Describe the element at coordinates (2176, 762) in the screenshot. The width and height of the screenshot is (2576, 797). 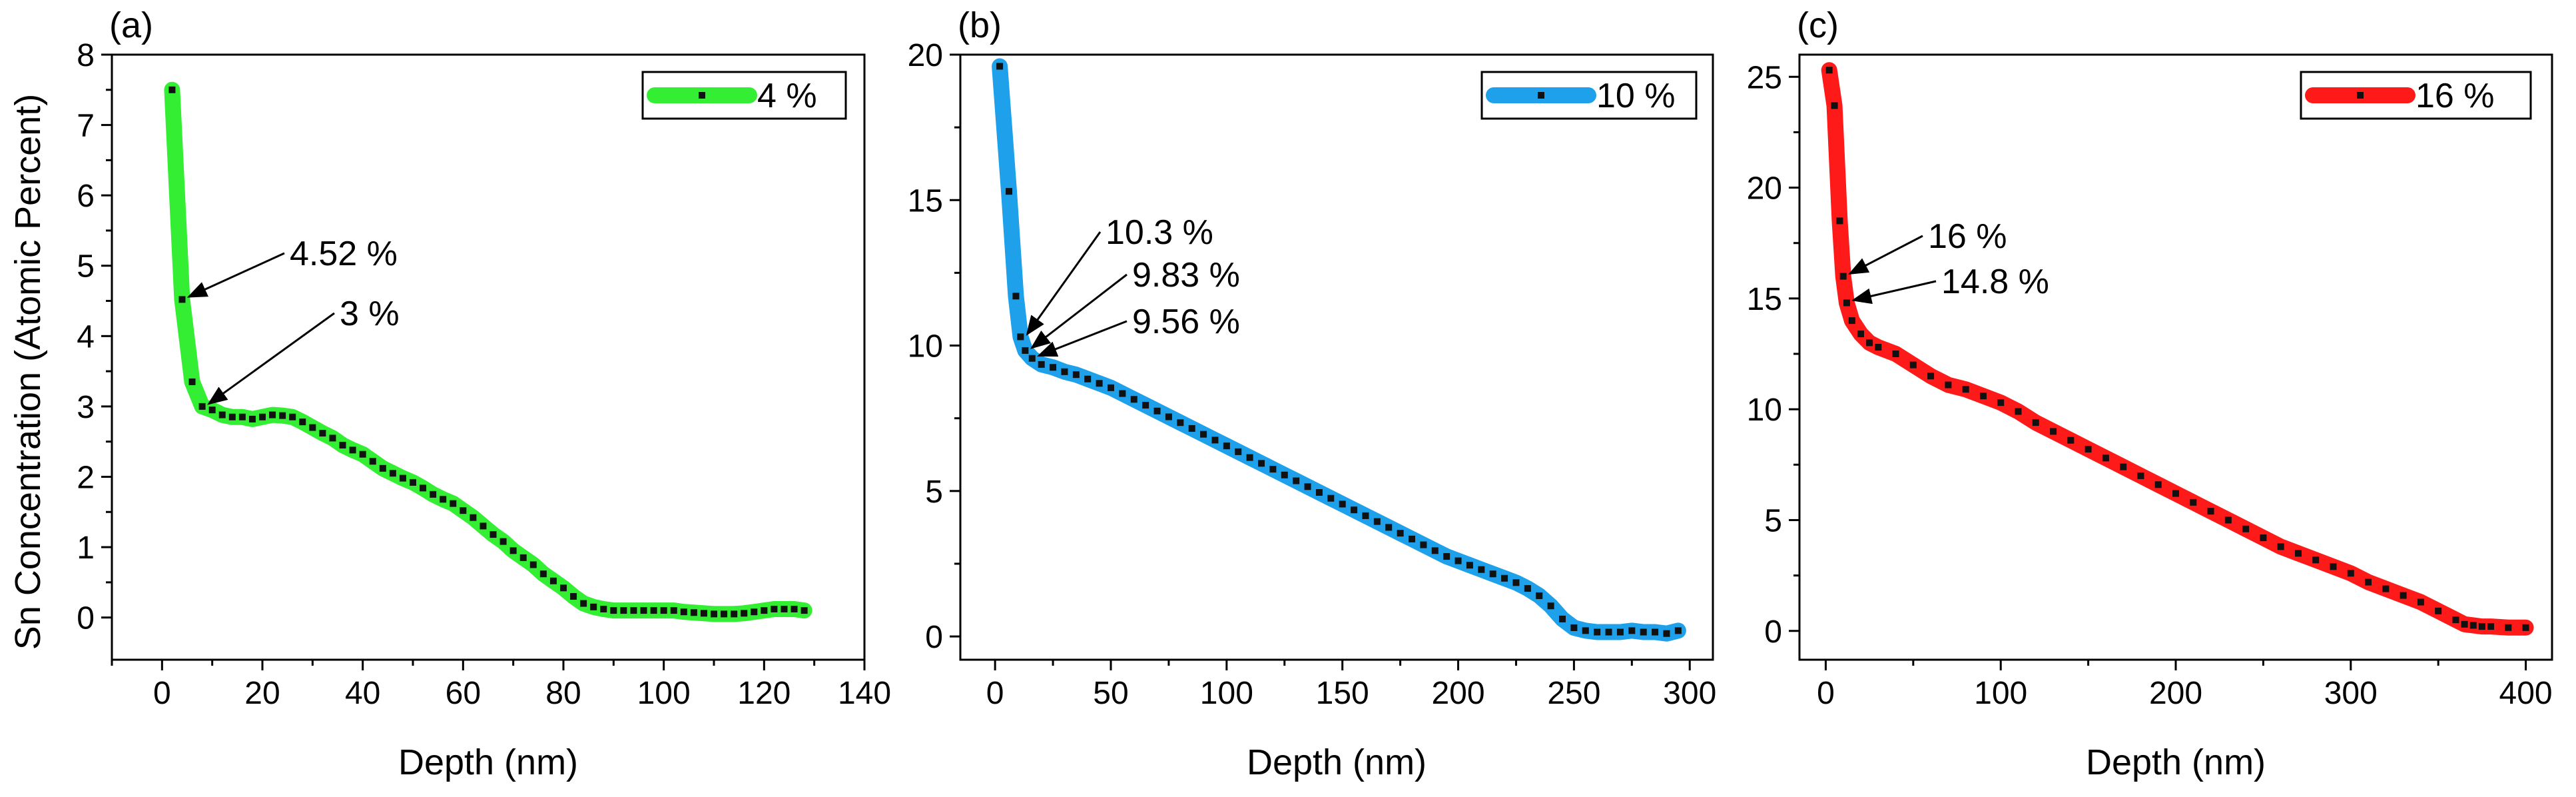
I see `x-axis-label: Depth (nm)` at that location.